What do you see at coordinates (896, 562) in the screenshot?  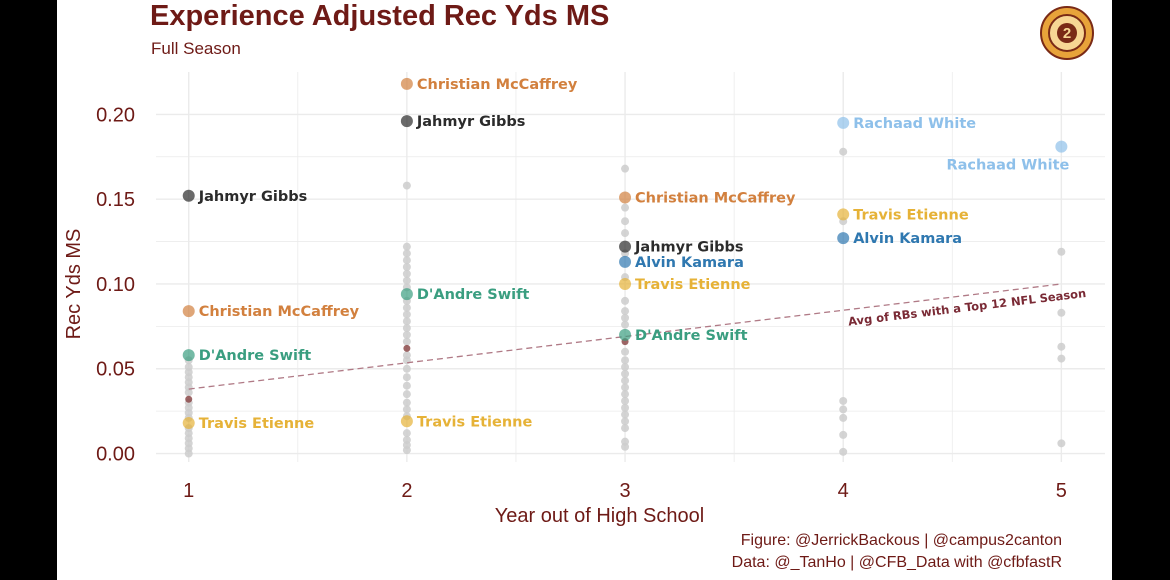 I see `caption-data-credit: Data: @_TanHo | @CFB_Data with @cfbfastR` at bounding box center [896, 562].